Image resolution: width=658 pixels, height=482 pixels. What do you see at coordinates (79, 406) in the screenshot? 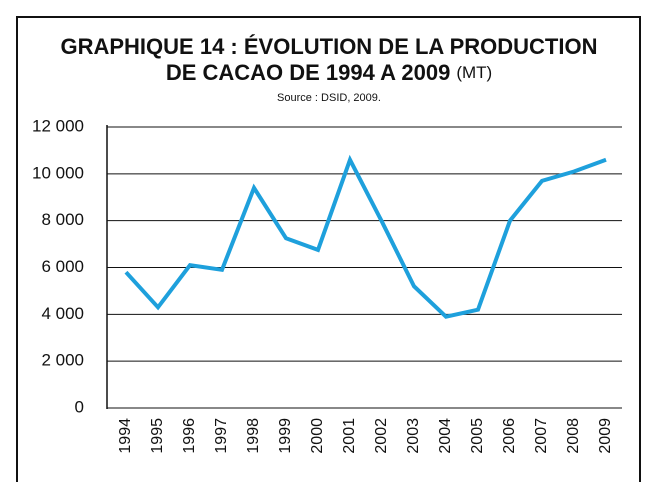
I see `y-tick-label: 0` at bounding box center [79, 406].